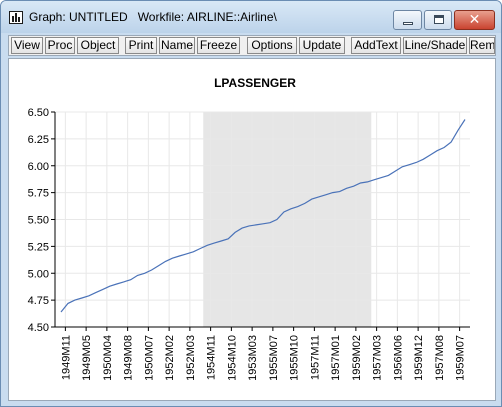 Image resolution: width=502 pixels, height=407 pixels. What do you see at coordinates (378, 358) in the screenshot?
I see `x-tick-label: 1957M03` at bounding box center [378, 358].